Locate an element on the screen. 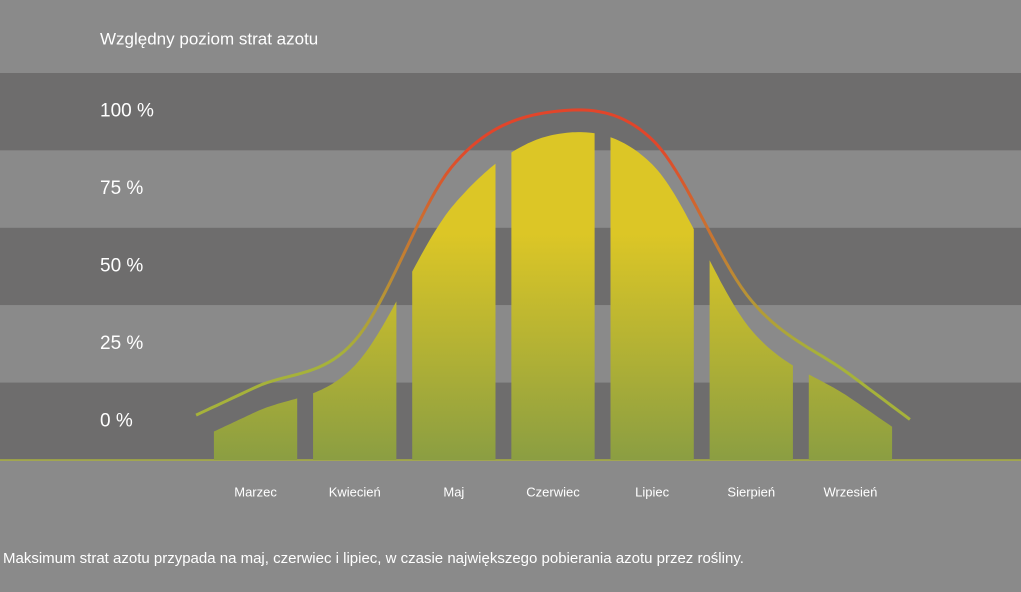 The height and width of the screenshot is (592, 1021). x-tick-label: Sierpień is located at coordinates (751, 491).